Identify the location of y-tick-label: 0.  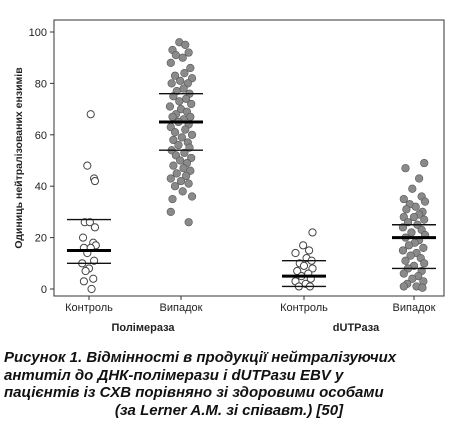
(44, 290).